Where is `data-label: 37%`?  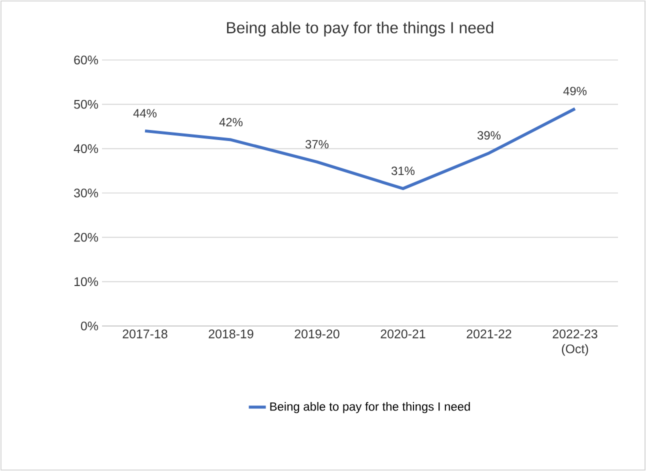 data-label: 37% is located at coordinates (317, 144).